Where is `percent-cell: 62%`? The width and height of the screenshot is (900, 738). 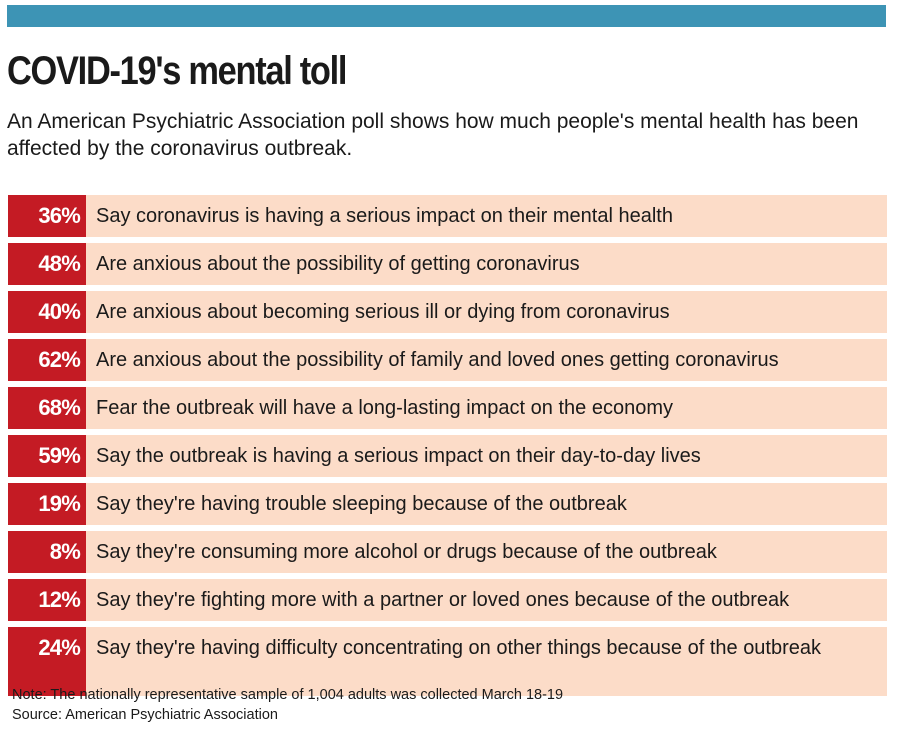 percent-cell: 62% is located at coordinates (47, 360).